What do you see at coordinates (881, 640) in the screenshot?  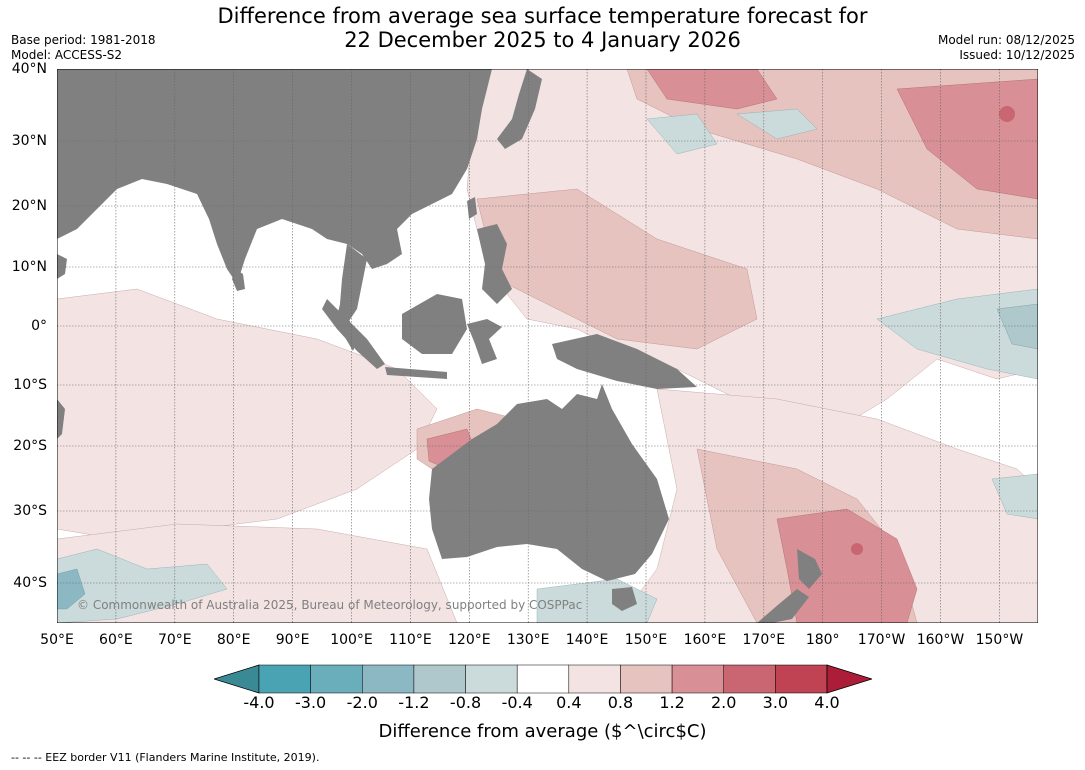 I see `longitude-label: 170°W` at bounding box center [881, 640].